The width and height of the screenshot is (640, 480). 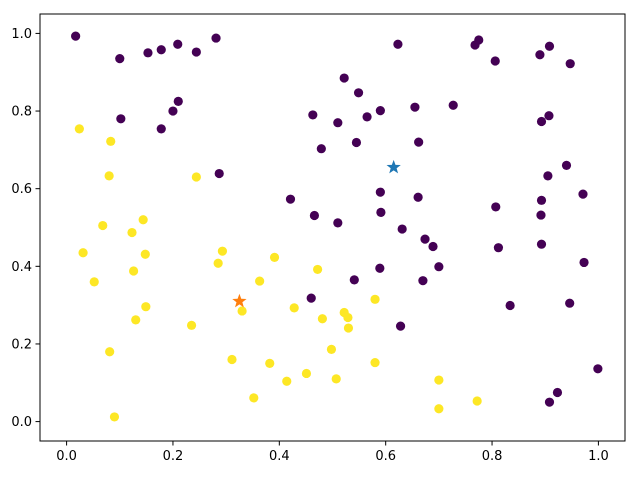 What do you see at coordinates (21, 422) in the screenshot?
I see `y-tick-label: 0.0` at bounding box center [21, 422].